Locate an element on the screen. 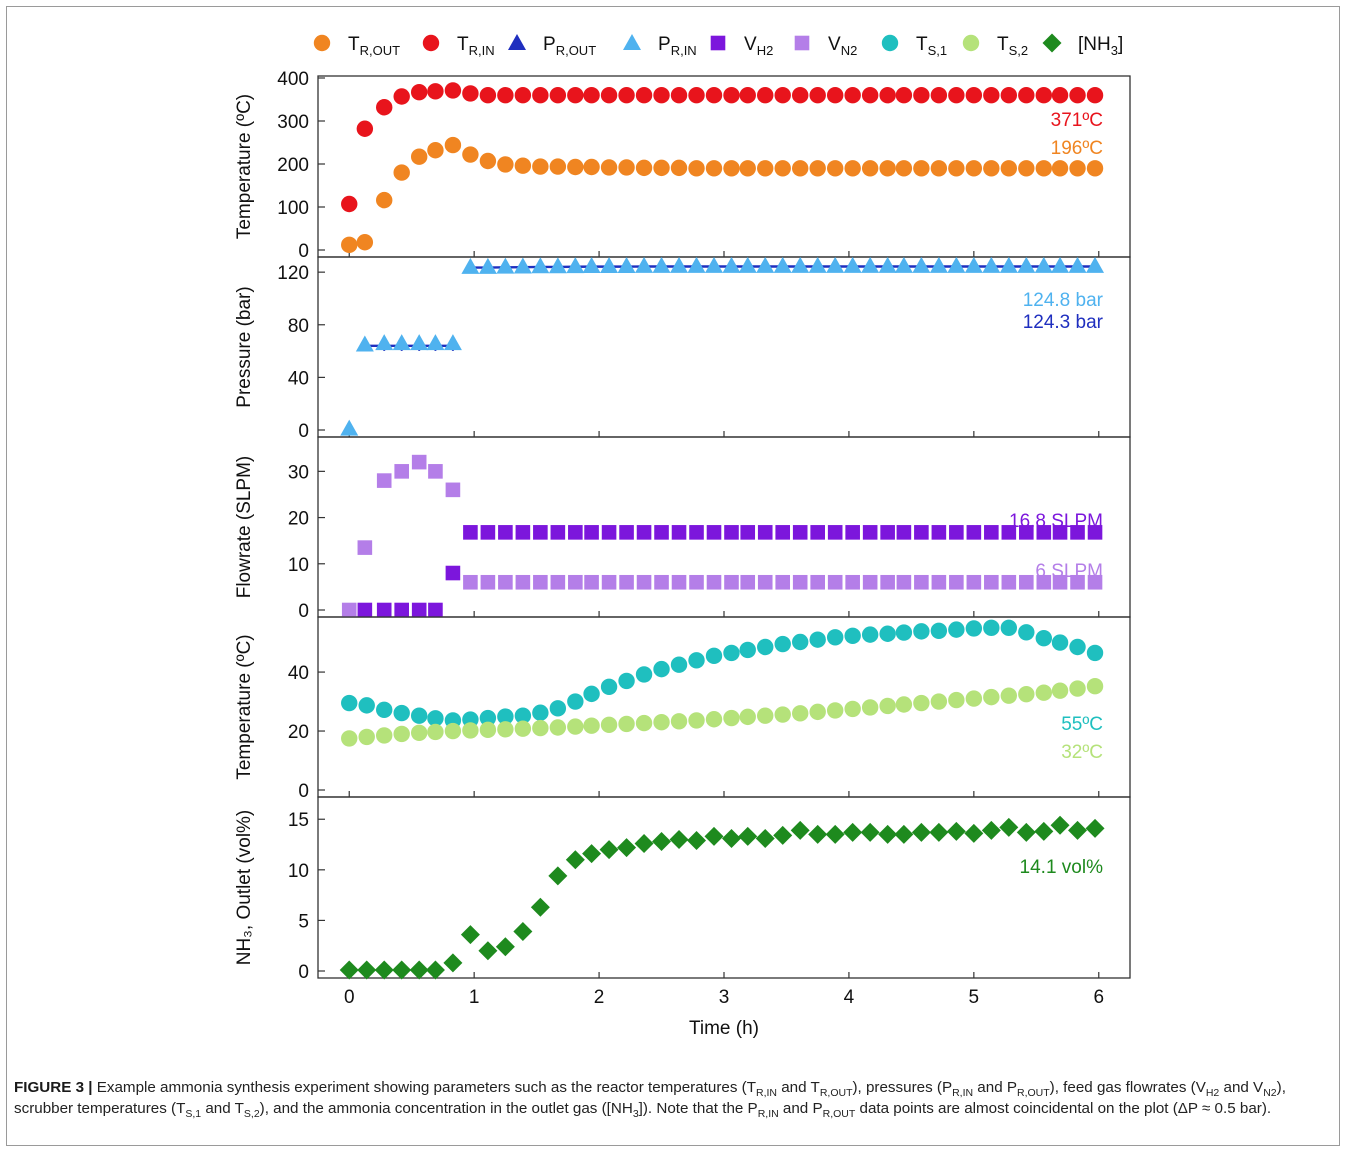 The height and width of the screenshot is (1153, 1346). legend-label-v_h2: VH2 is located at coordinates (758, 46).